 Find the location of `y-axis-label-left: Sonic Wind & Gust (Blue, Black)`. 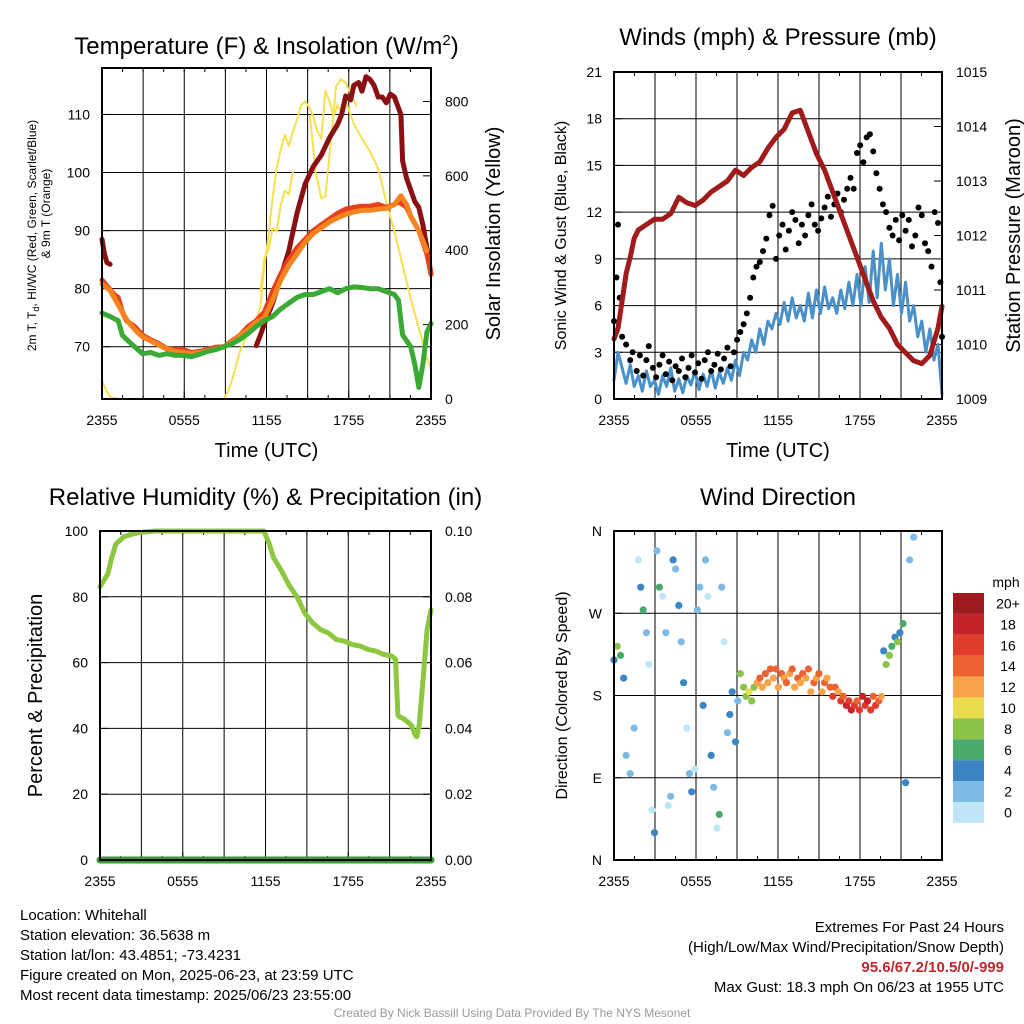

y-axis-label-left: Sonic Wind & Gust (Blue, Black) is located at coordinates (561, 235).